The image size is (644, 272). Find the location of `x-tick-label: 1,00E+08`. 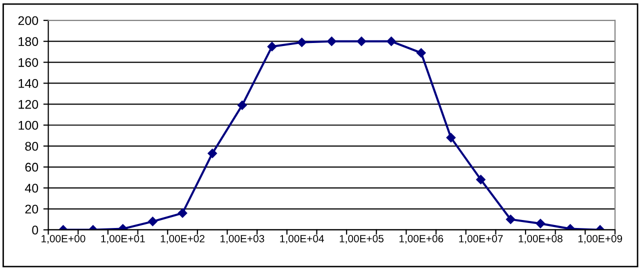

x-tick-label: 1,00E+08 is located at coordinates (540, 239).